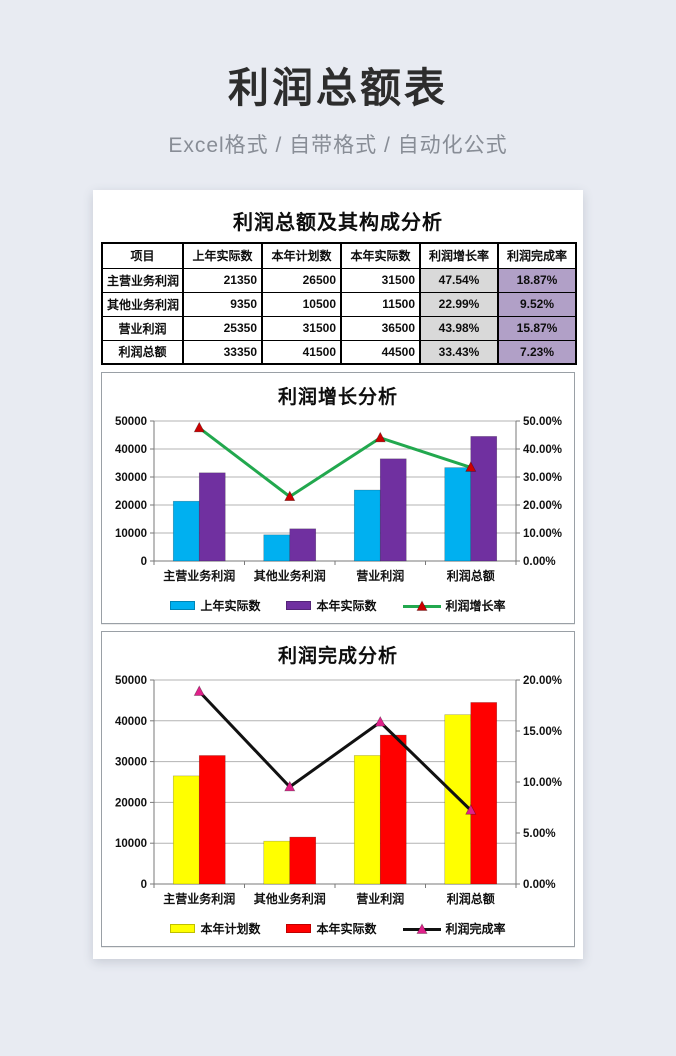  I want to click on cell-plan: 10500, so click(301, 304).